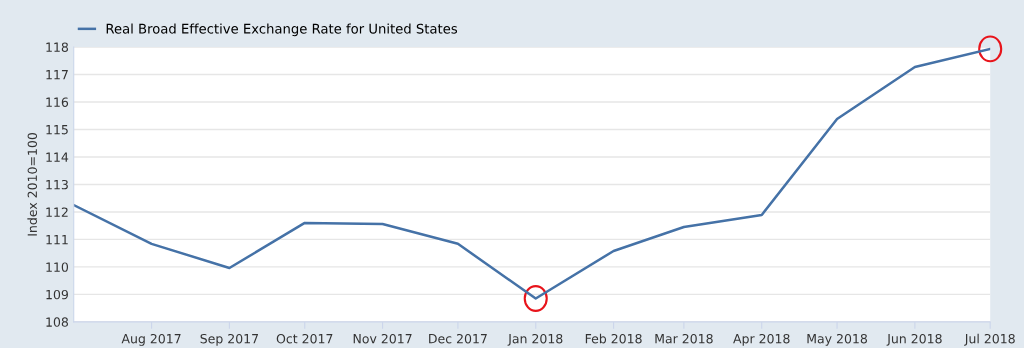  I want to click on y-tick-label: 115, so click(57, 130).